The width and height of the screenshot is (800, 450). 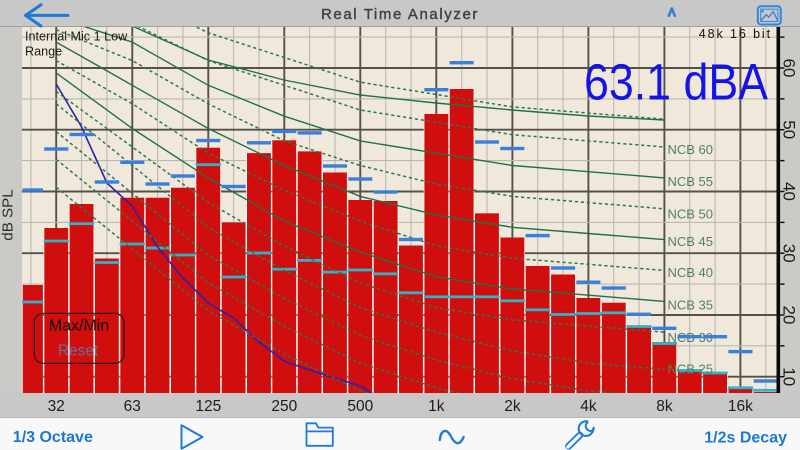 What do you see at coordinates (360, 406) in the screenshot?
I see `svg-text: 500` at bounding box center [360, 406].